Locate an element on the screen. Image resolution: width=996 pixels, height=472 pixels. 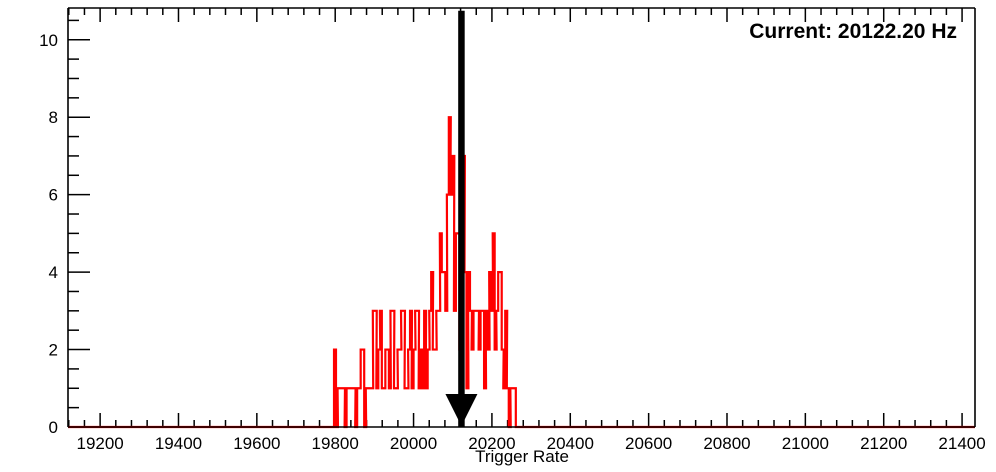
current-rate-marker is located at coordinates (461, 218).